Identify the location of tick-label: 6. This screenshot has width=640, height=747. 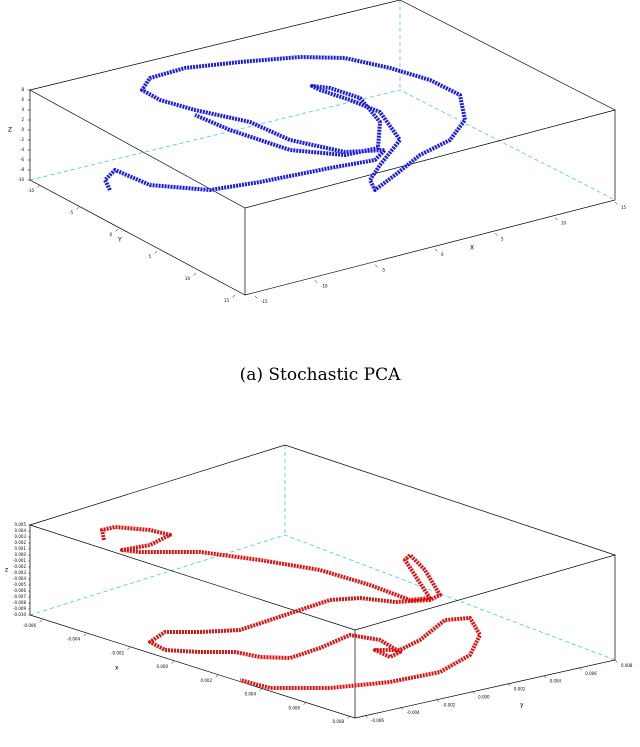
(22, 99).